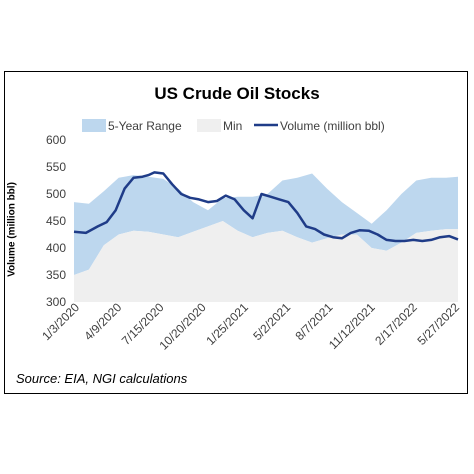 This screenshot has height=474, width=474. Describe the element at coordinates (56, 140) in the screenshot. I see `y-tick-label: 600` at that location.